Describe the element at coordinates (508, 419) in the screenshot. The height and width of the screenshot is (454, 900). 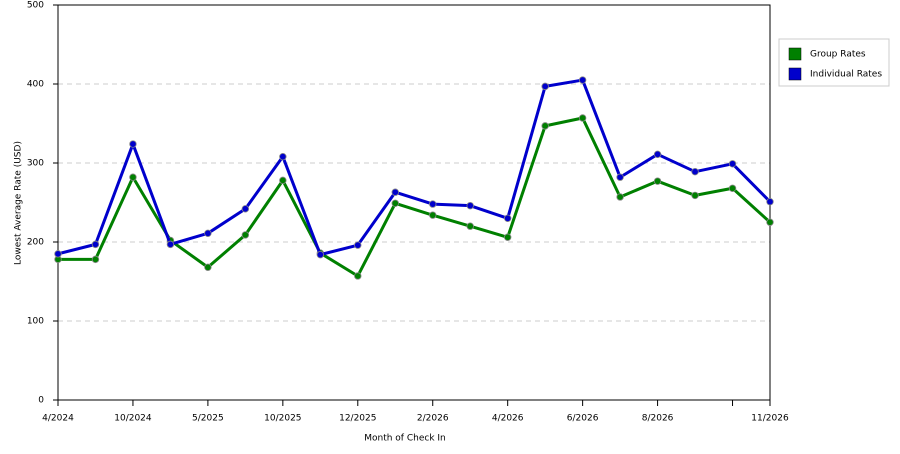
I see `x-tick-label: 4/2026` at that location.